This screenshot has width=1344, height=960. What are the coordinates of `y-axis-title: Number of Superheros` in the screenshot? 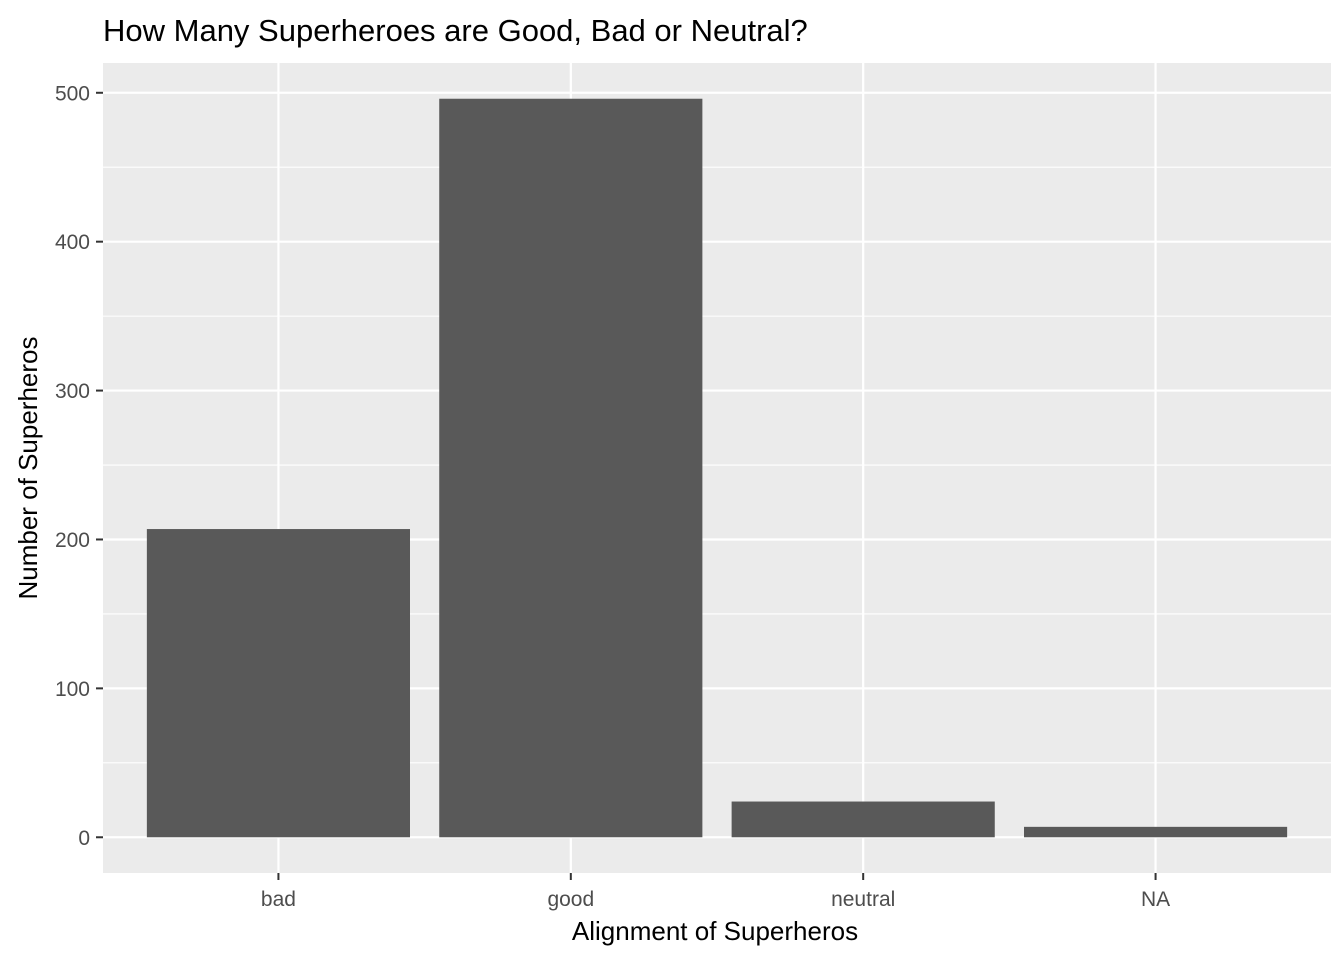 It's located at (28, 467).